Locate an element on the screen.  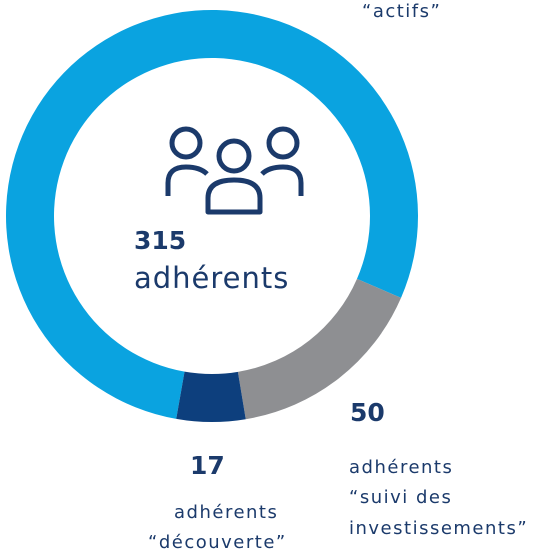
segment-value: 50 is located at coordinates (367, 412).